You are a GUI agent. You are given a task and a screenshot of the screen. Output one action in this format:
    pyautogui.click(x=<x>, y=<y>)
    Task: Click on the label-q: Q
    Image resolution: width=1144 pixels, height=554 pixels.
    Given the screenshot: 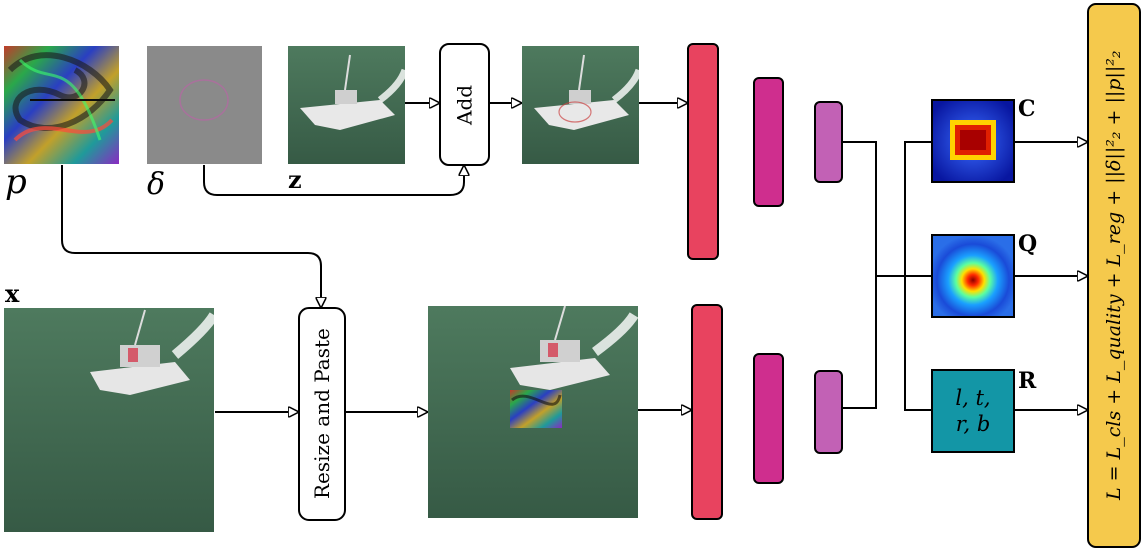 What is the action you would take?
    pyautogui.click(x=1028, y=244)
    